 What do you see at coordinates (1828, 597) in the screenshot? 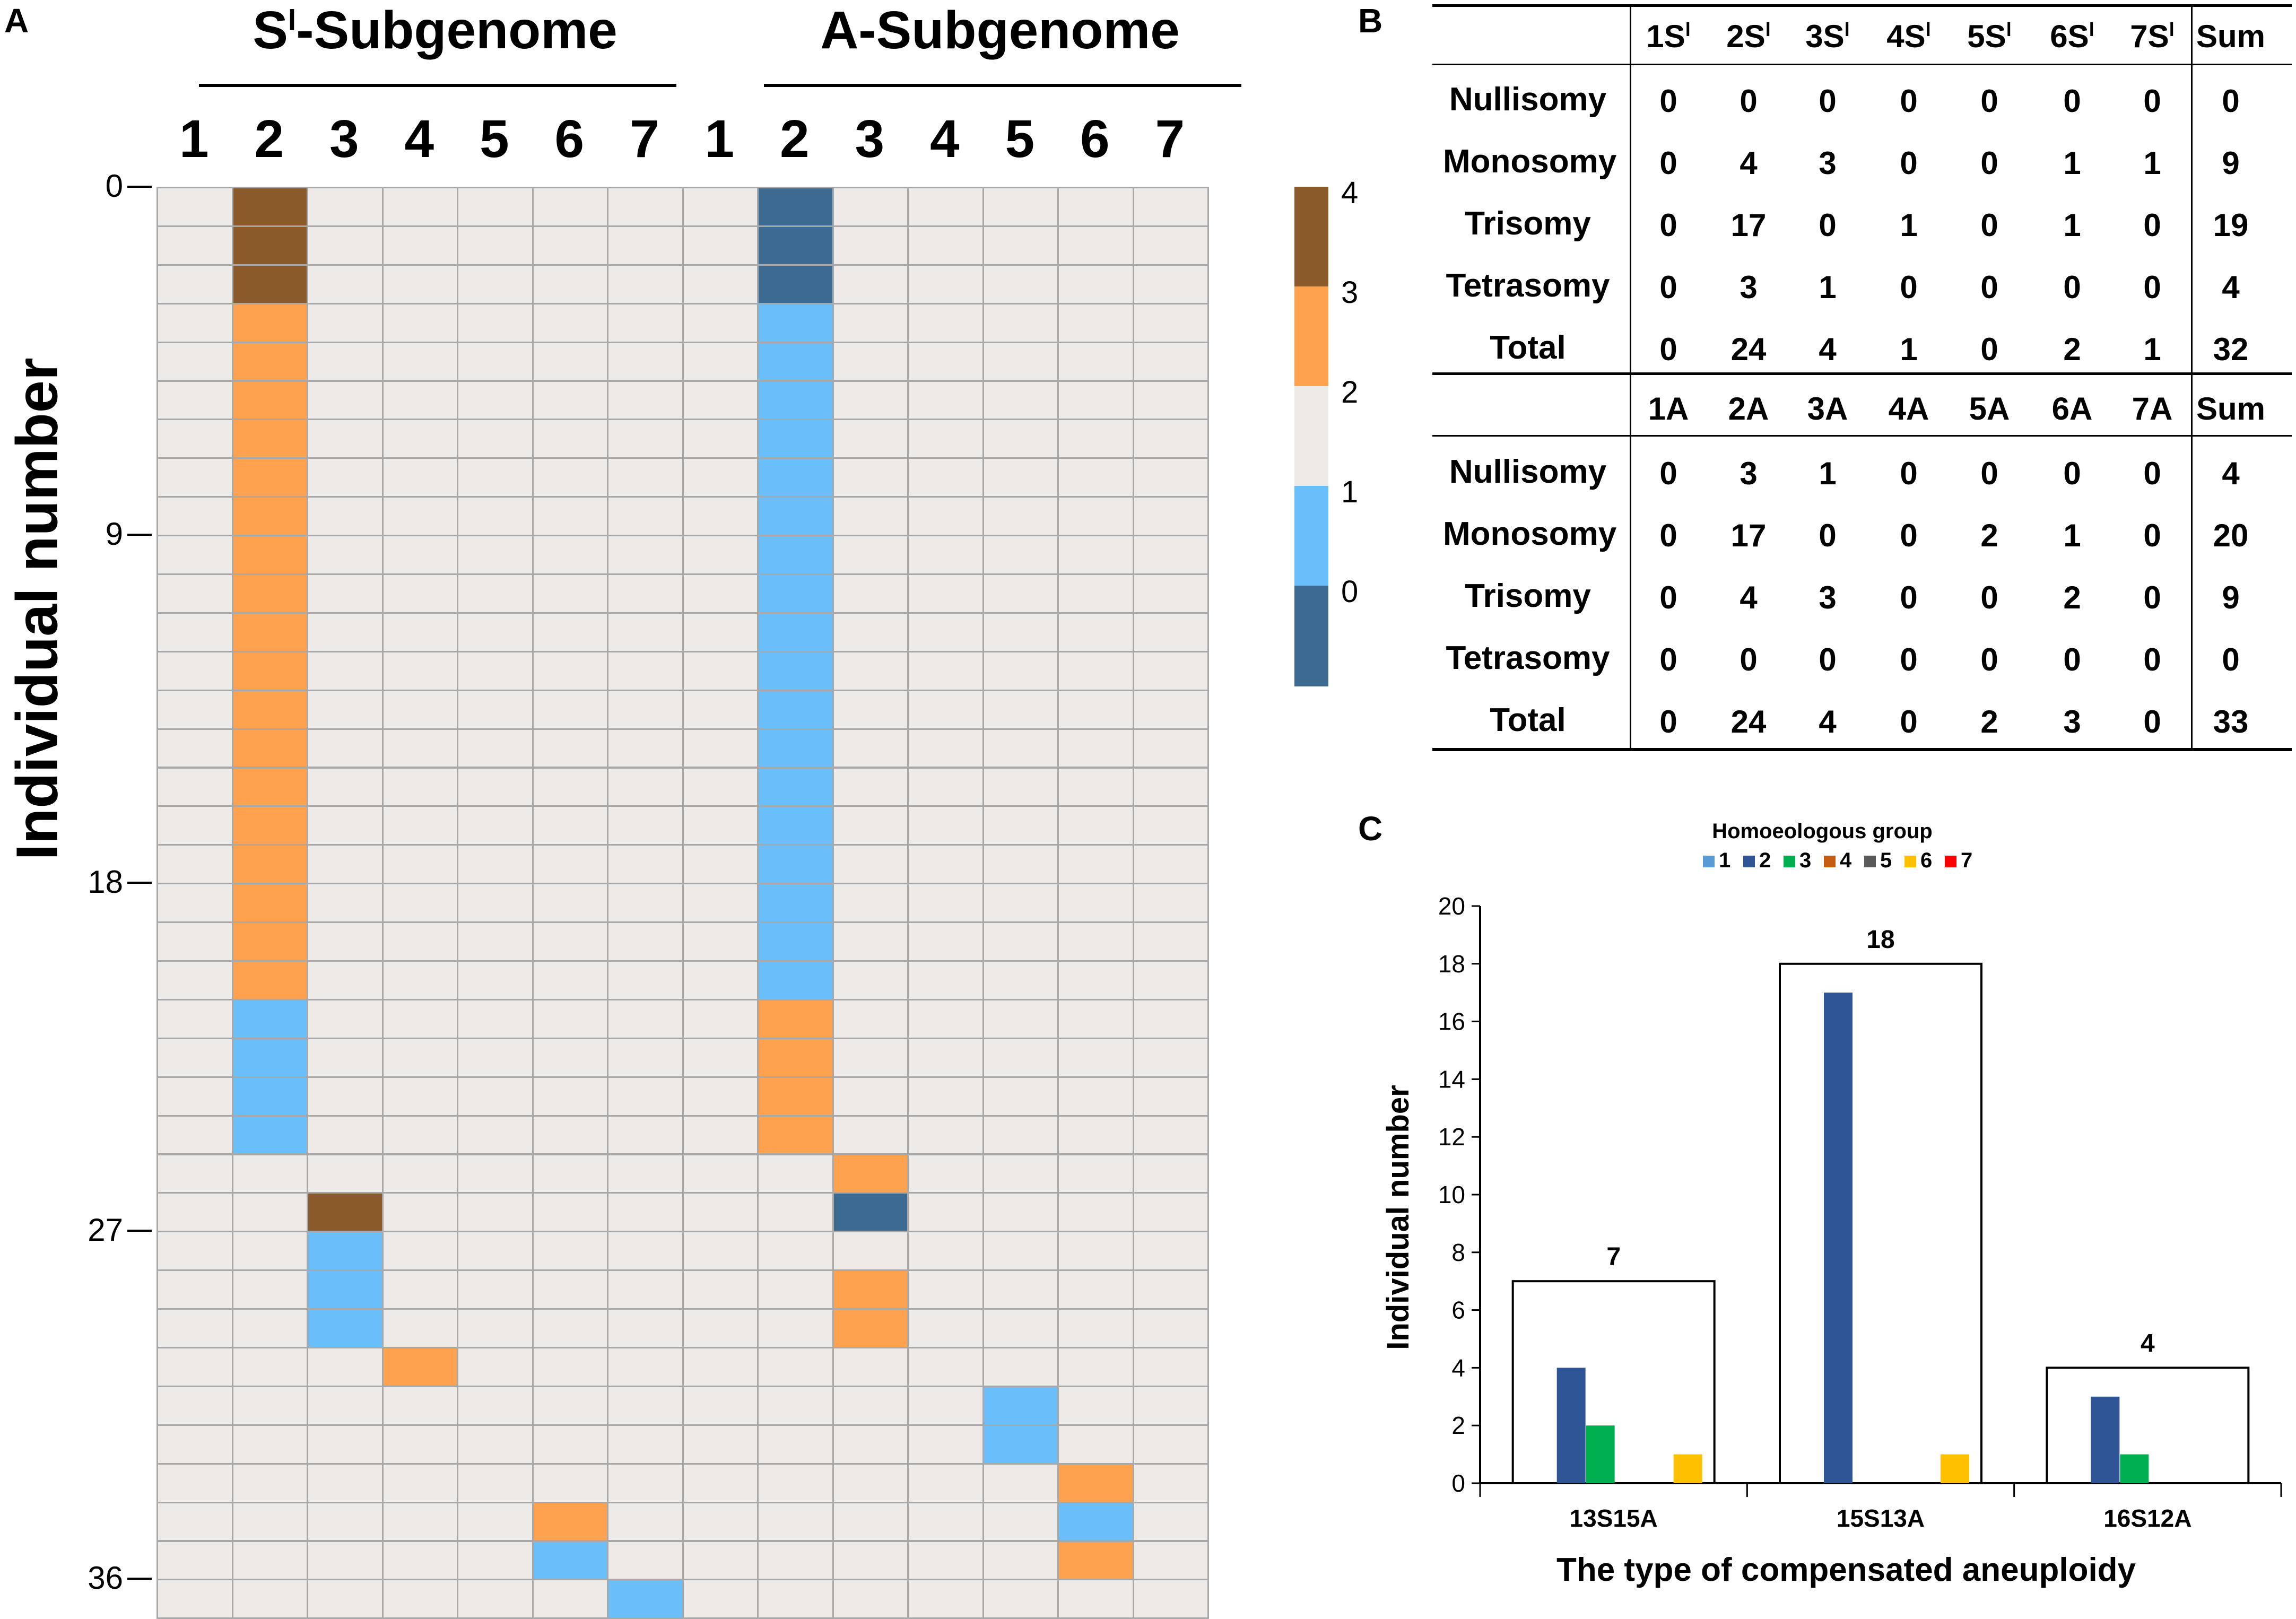
I see `table-cell: 3` at bounding box center [1828, 597].